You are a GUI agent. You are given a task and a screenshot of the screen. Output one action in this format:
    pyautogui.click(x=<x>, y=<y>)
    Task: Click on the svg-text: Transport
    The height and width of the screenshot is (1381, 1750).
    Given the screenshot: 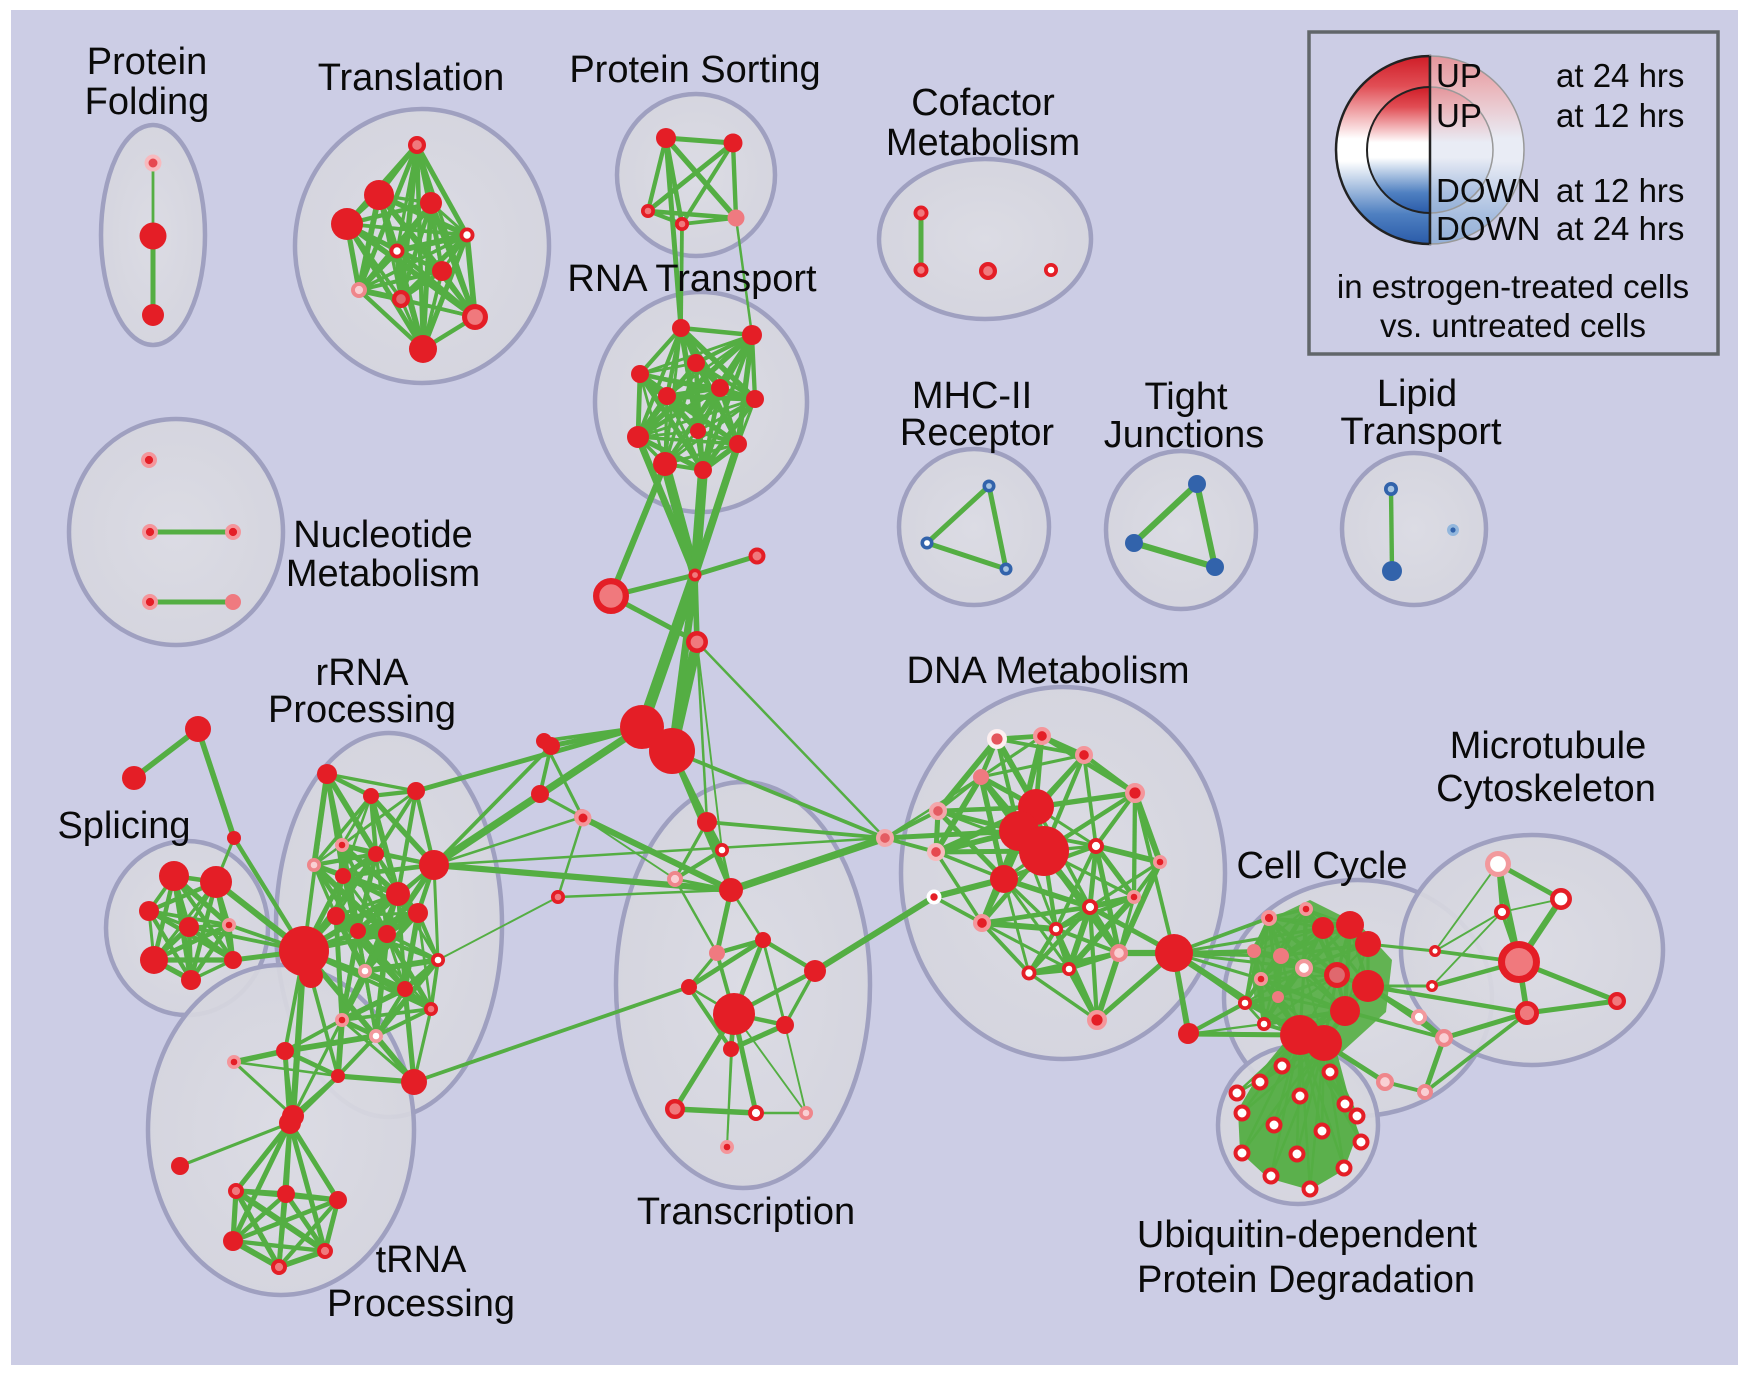 What is the action you would take?
    pyautogui.click(x=1421, y=432)
    